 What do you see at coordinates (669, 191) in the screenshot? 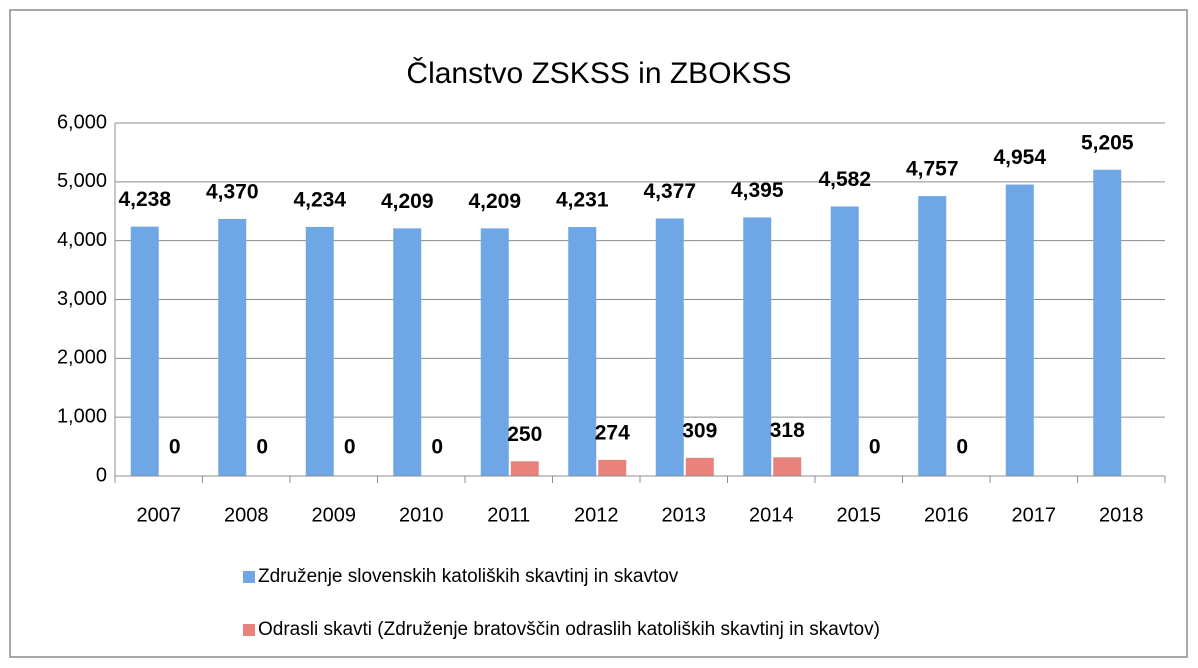
I see `data-label: 4,377` at bounding box center [669, 191].